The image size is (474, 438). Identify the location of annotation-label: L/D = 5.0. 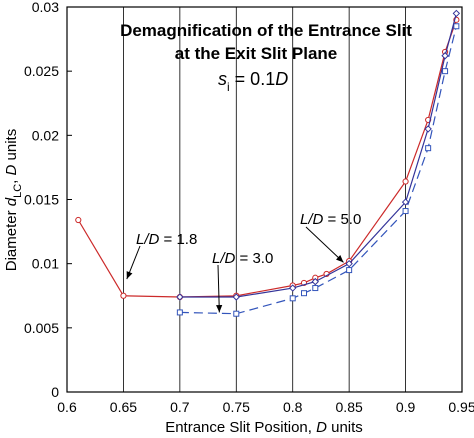
(330, 219).